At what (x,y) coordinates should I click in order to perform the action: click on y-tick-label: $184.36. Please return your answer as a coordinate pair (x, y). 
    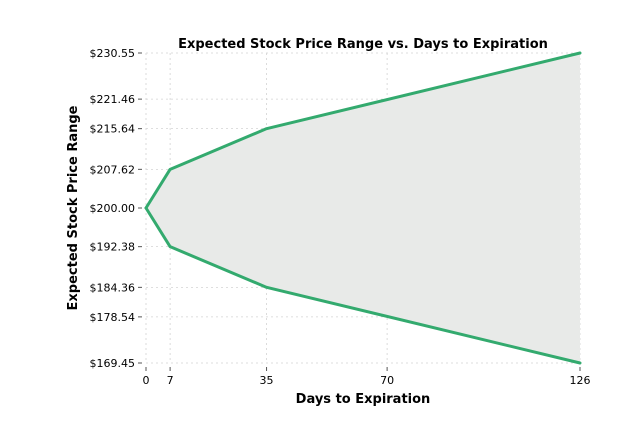
    Looking at the image, I should click on (113, 287).